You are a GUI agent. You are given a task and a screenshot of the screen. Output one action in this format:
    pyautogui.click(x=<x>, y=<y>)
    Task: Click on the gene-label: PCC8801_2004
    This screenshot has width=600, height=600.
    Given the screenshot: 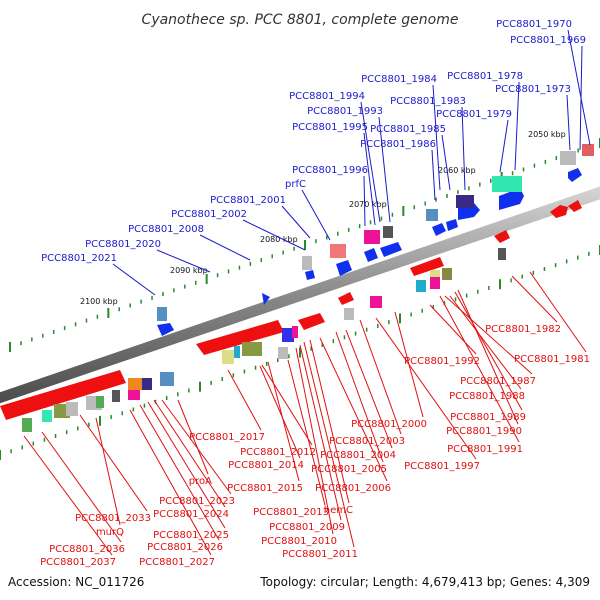 What is the action you would take?
    pyautogui.click(x=358, y=455)
    